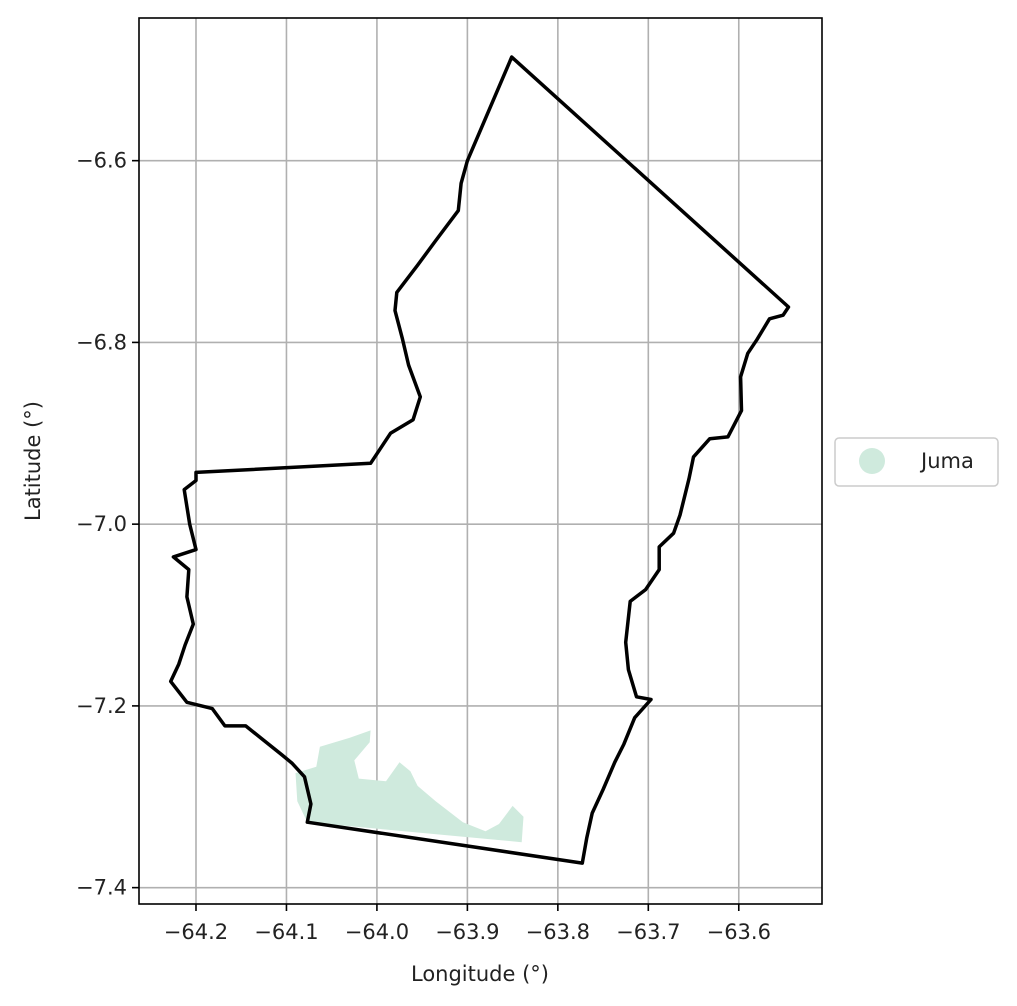 The image size is (1017, 1006). Describe the element at coordinates (33, 461) in the screenshot. I see `y-axis-label: Latitude (°)` at that location.